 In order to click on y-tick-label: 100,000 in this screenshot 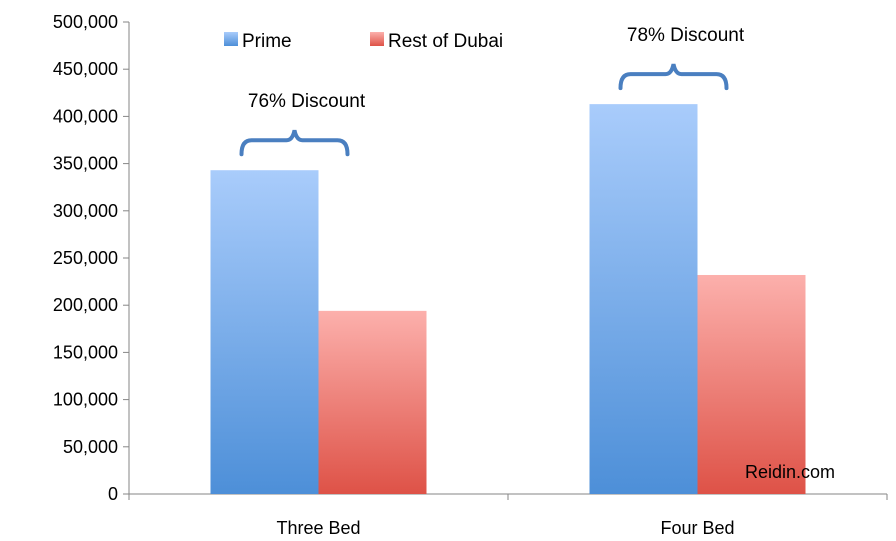, I will do `click(85, 400)`.